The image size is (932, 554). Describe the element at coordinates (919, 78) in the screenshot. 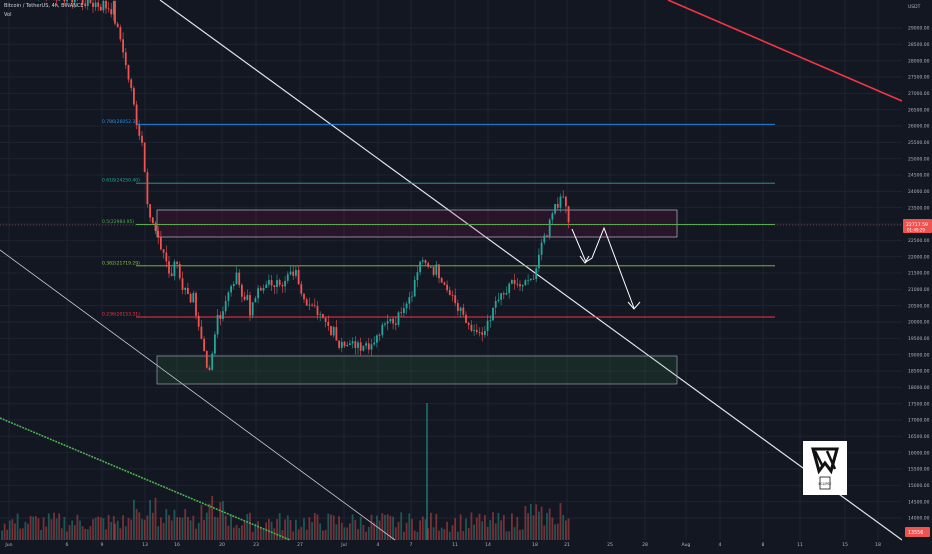

I see `price-tick-label: 27500.00` at that location.